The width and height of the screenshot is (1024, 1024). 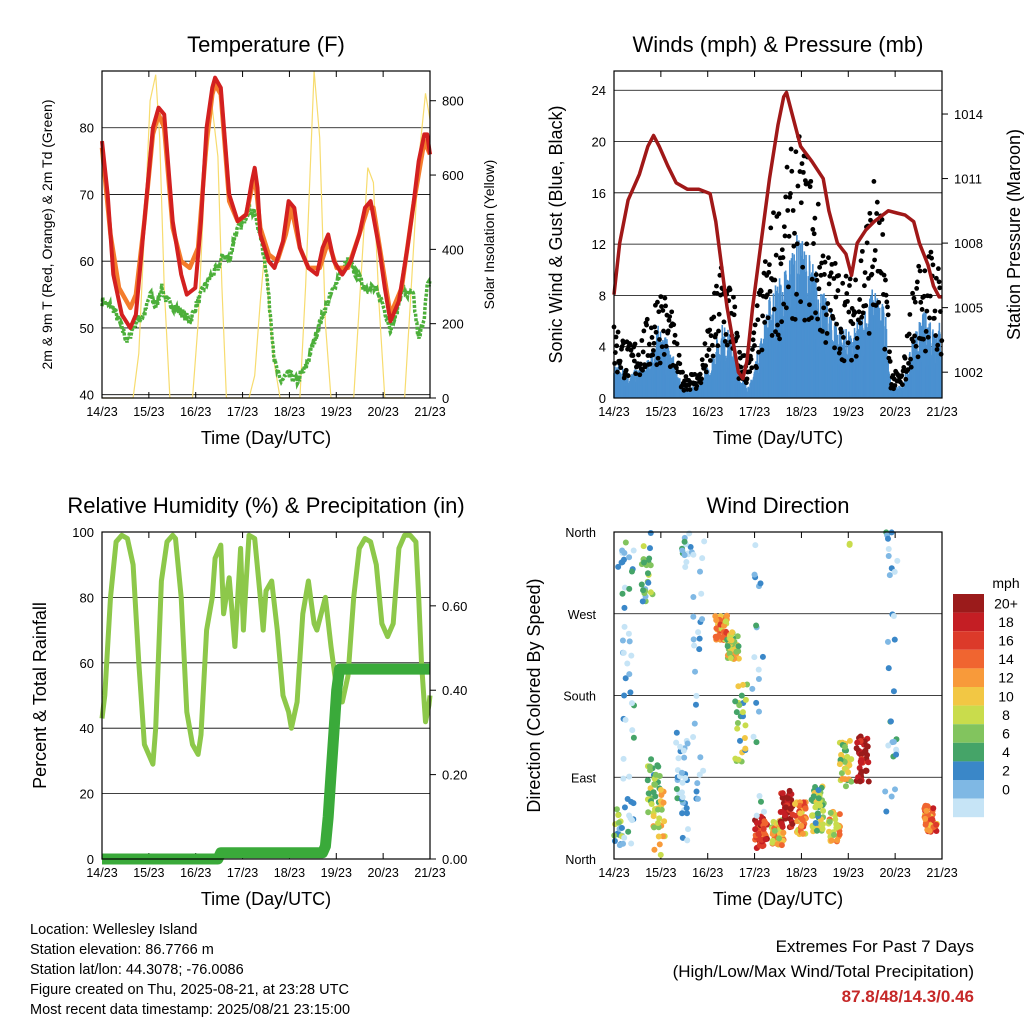 What do you see at coordinates (777, 505) in the screenshot?
I see `dir-title: Wind Direction` at bounding box center [777, 505].